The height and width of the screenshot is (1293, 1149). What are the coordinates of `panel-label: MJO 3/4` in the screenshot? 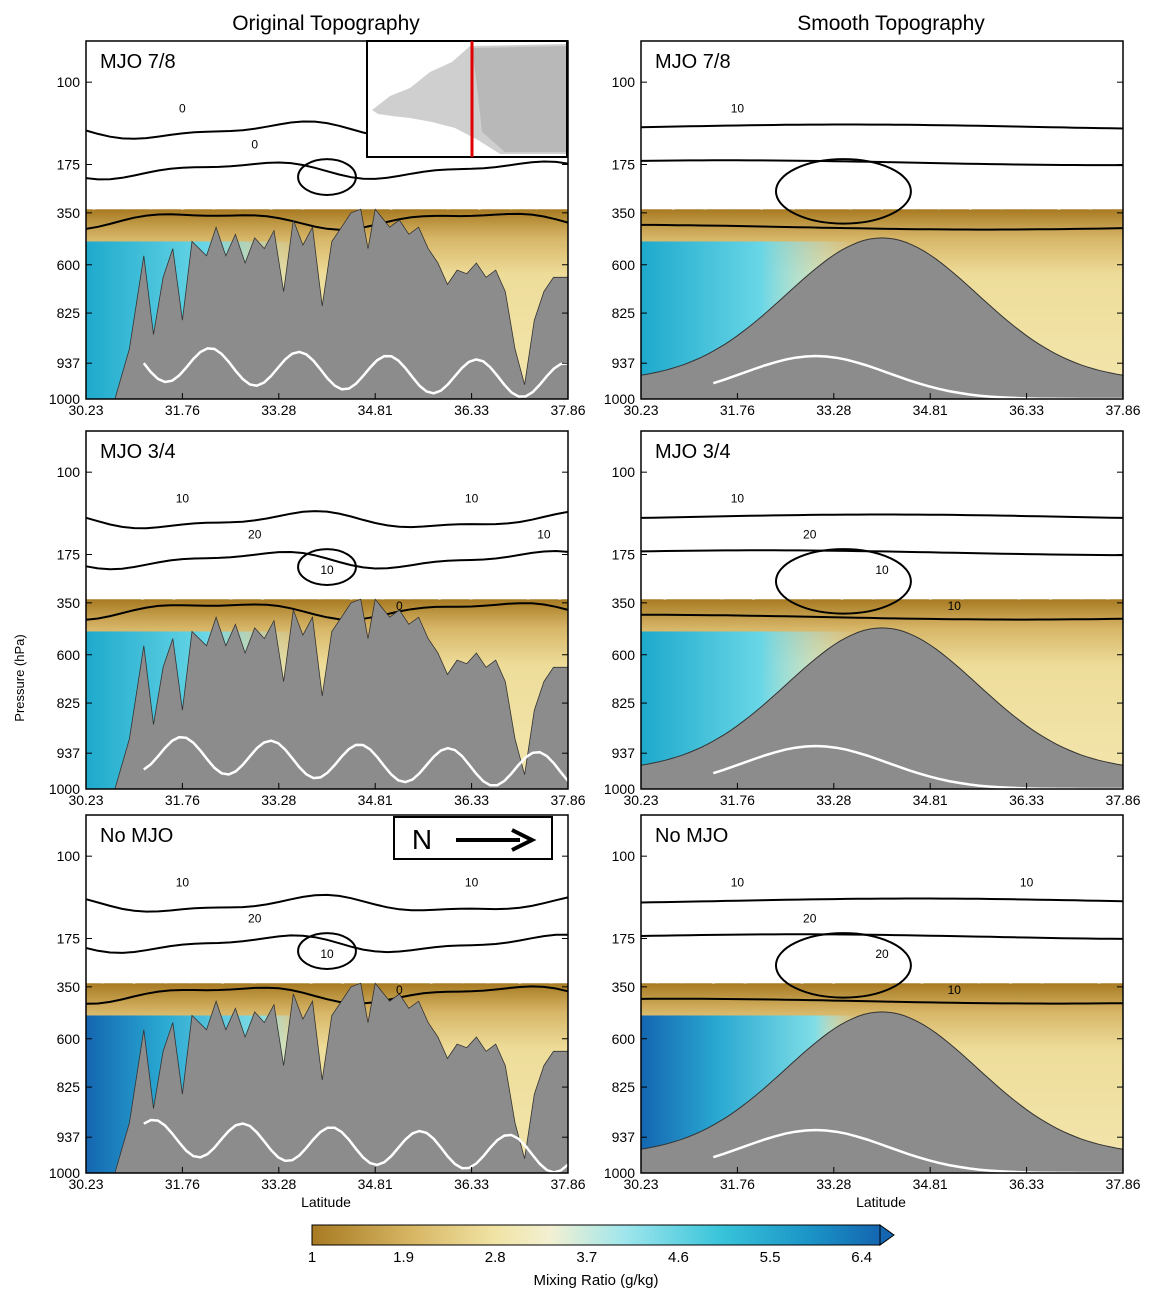 It's located at (693, 452).